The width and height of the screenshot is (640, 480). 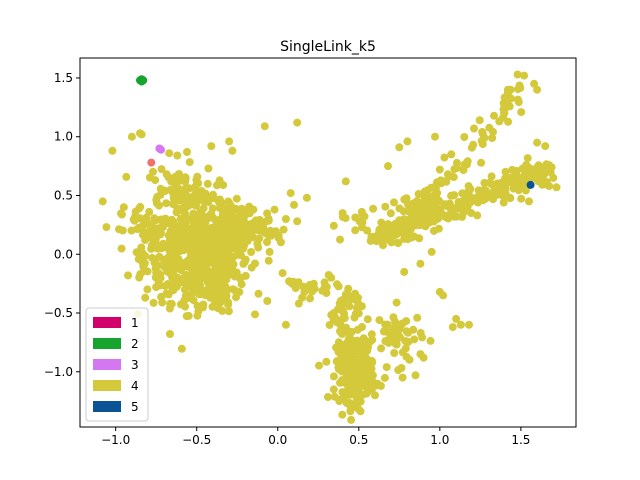 What do you see at coordinates (439, 440) in the screenshot?
I see `x-tick-label: 1.0` at bounding box center [439, 440].